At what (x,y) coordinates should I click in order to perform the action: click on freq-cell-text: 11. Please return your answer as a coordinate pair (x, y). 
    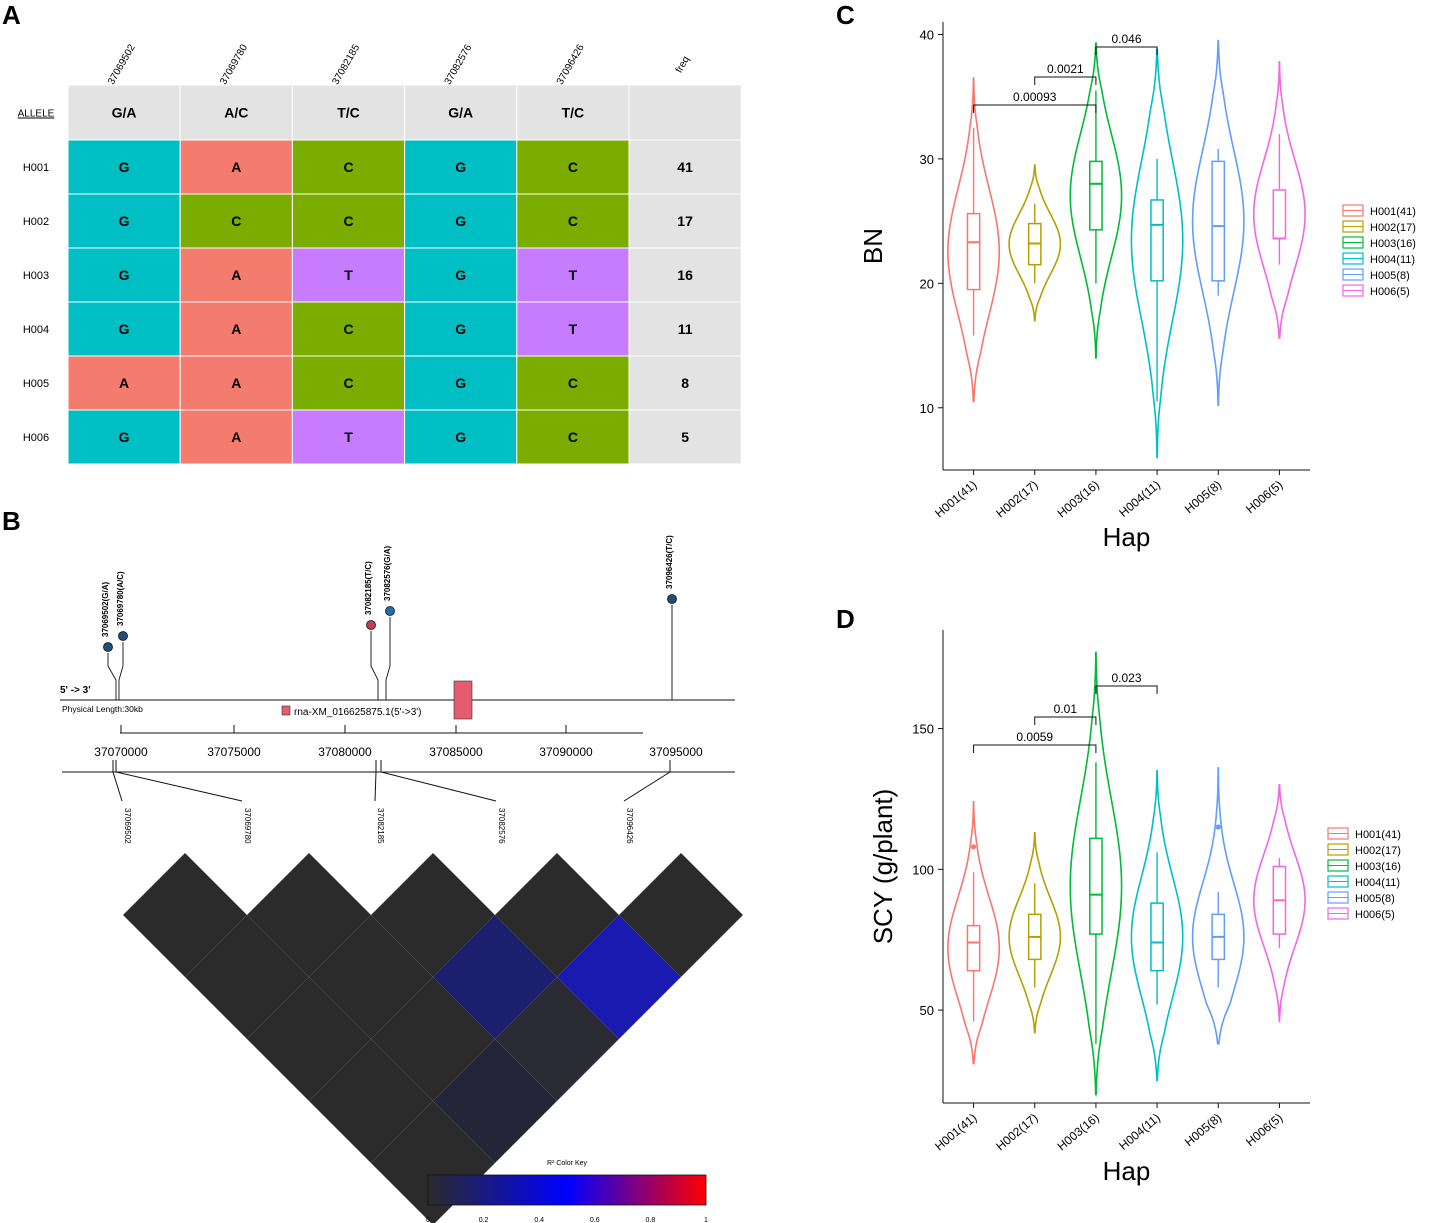
    Looking at the image, I should click on (685, 329).